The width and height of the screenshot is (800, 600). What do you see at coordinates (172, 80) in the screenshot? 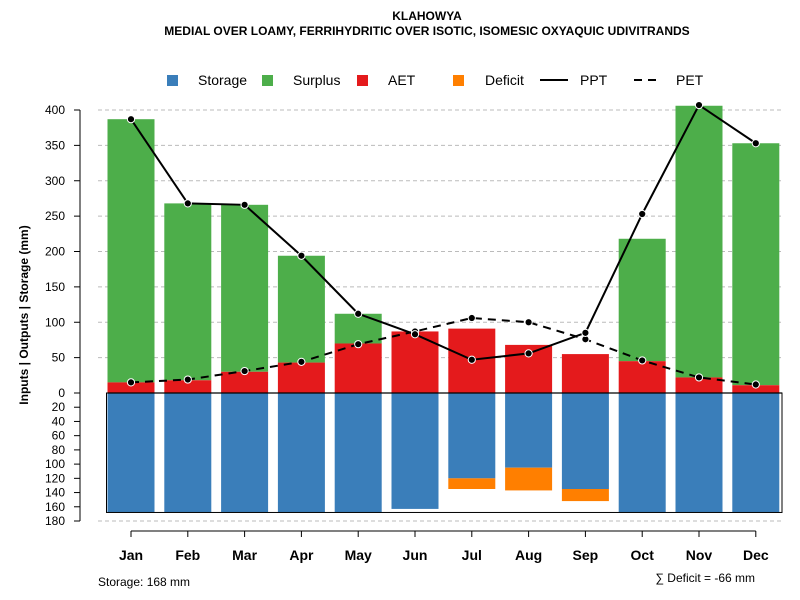
I see `legend-swatch-storage` at bounding box center [172, 80].